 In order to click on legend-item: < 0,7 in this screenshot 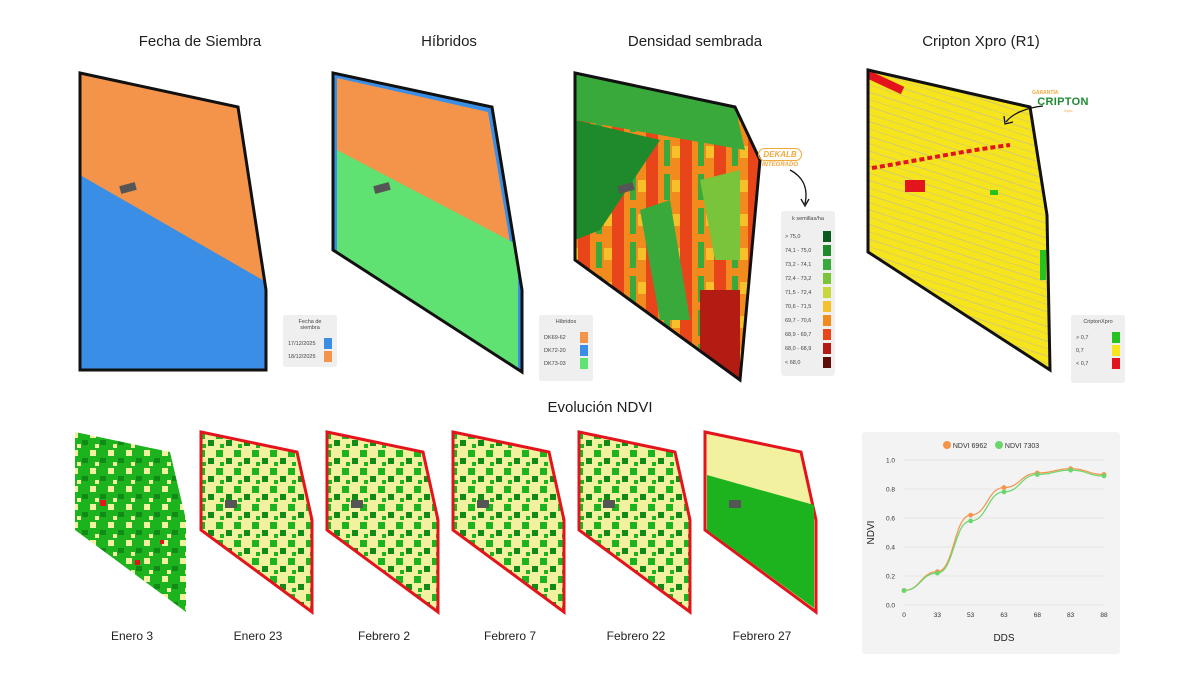, I will do `click(1098, 363)`.